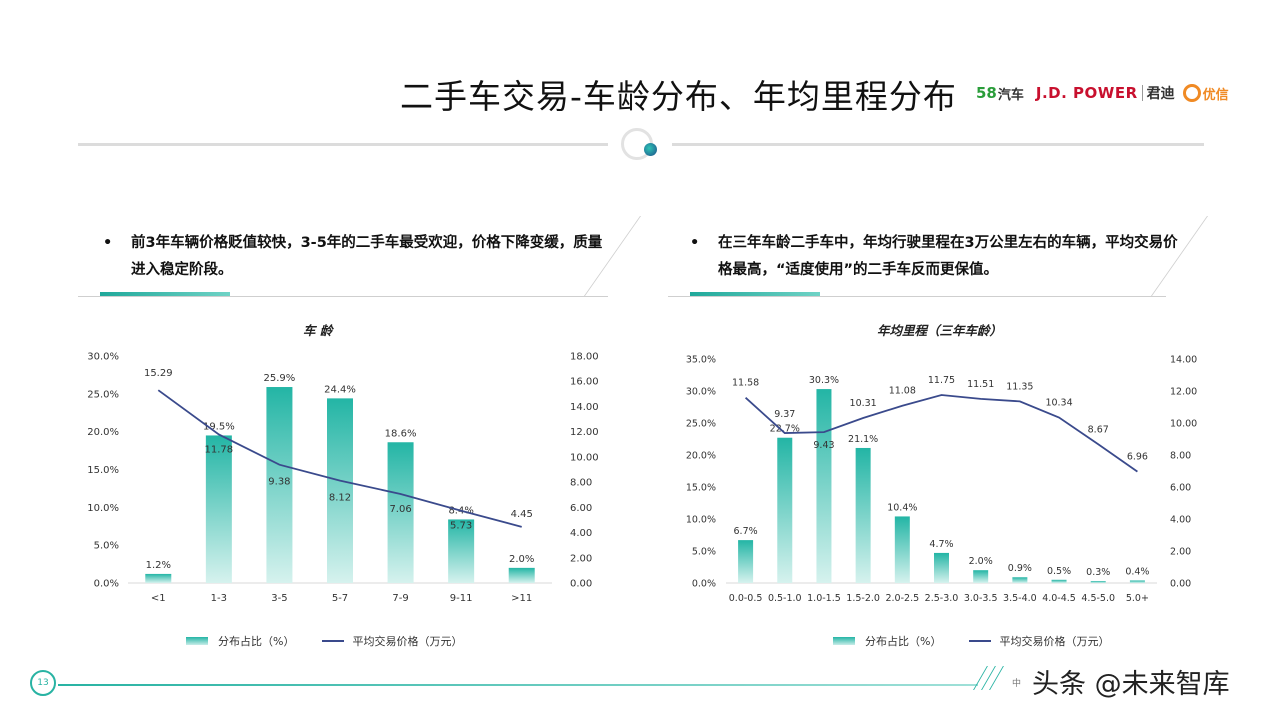  Describe the element at coordinates (1098, 429) in the screenshot. I see `line-data-label: 8.67` at that location.